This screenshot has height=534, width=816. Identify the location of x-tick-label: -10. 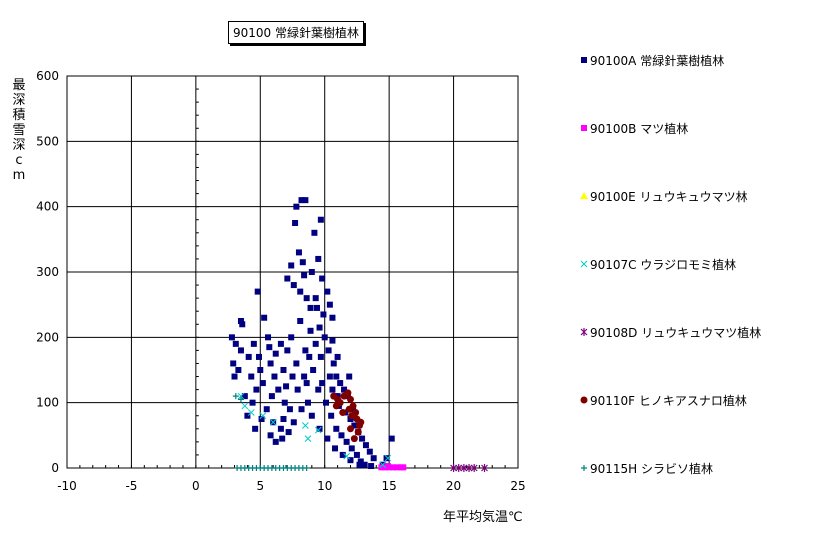
(67, 486).